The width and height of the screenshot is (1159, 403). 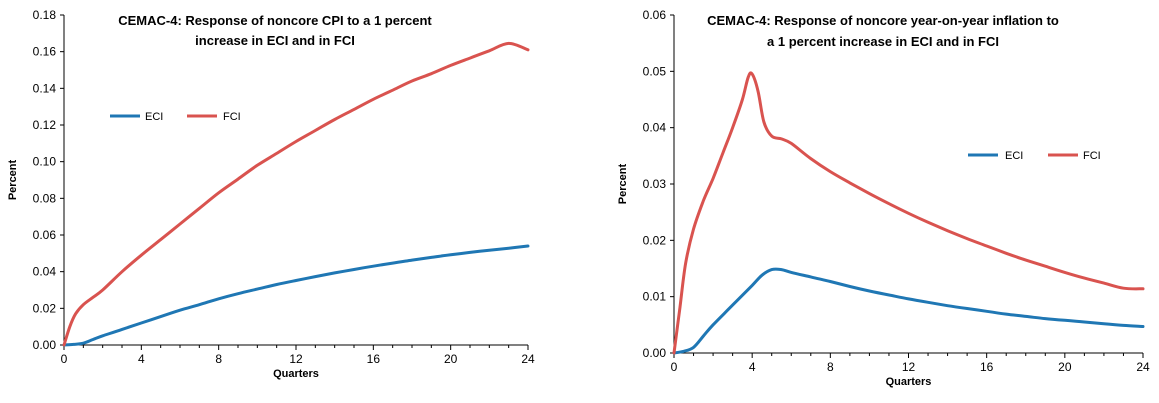 What do you see at coordinates (655, 71) in the screenshot?
I see `y-tick-label: 0.05` at bounding box center [655, 71].